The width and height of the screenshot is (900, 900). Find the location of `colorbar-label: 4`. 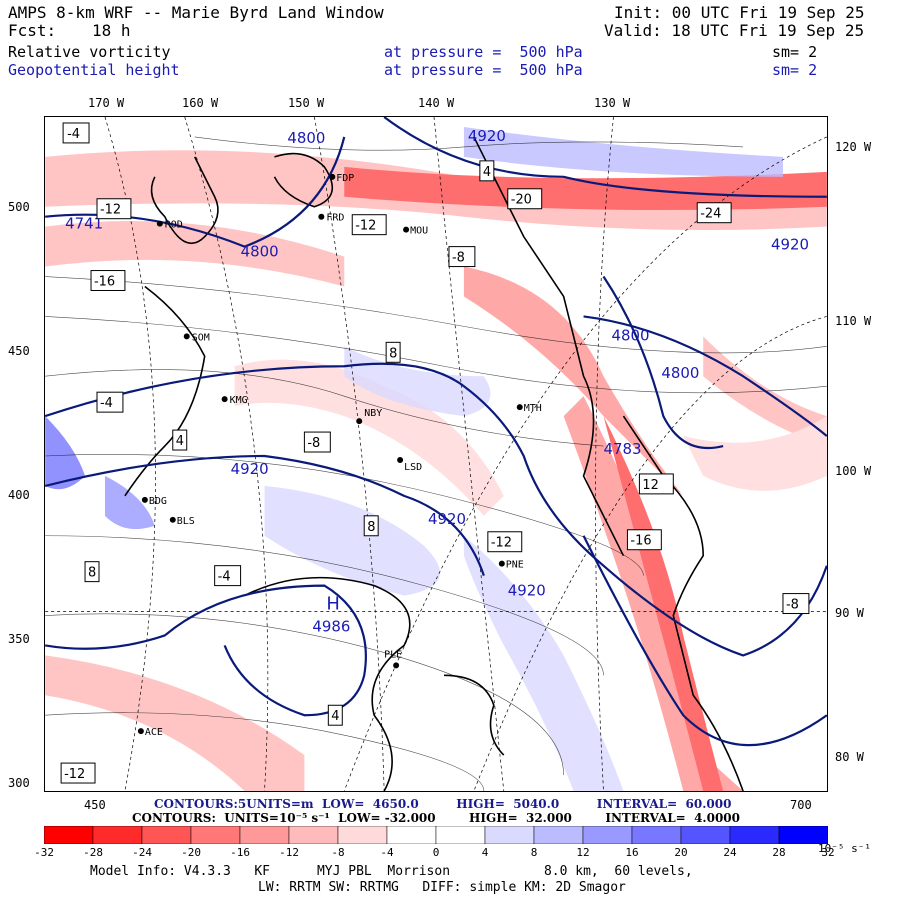

colorbar-label: 4 is located at coordinates (485, 852).